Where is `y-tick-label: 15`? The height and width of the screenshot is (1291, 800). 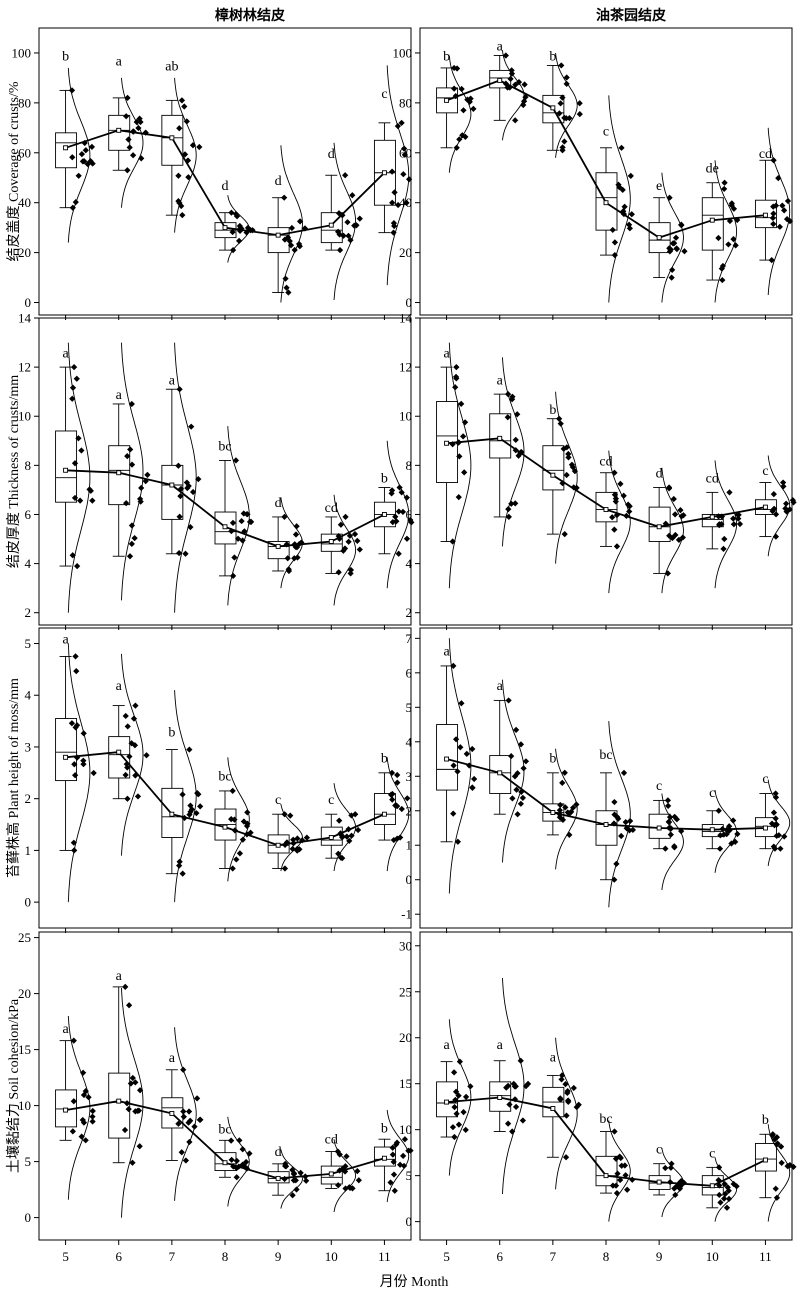
y-tick-label: 15 is located at coordinates (405, 1083).